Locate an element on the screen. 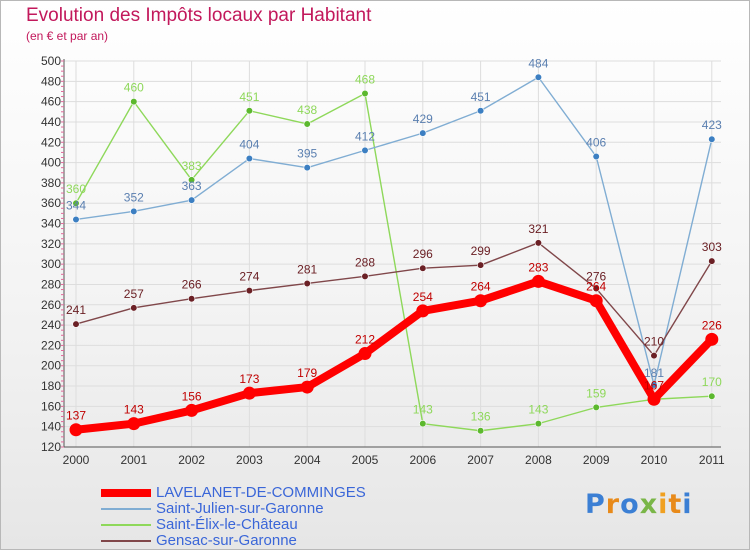  data-label: 299 is located at coordinates (481, 251).